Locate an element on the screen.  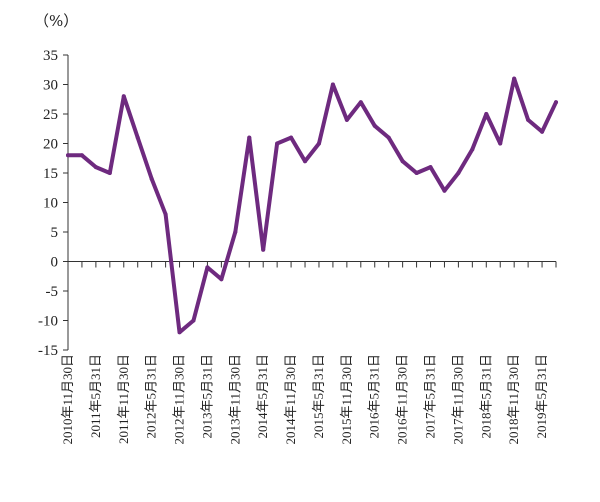
x-tick-label: 2017年5月31日 is located at coordinates (430, 396).